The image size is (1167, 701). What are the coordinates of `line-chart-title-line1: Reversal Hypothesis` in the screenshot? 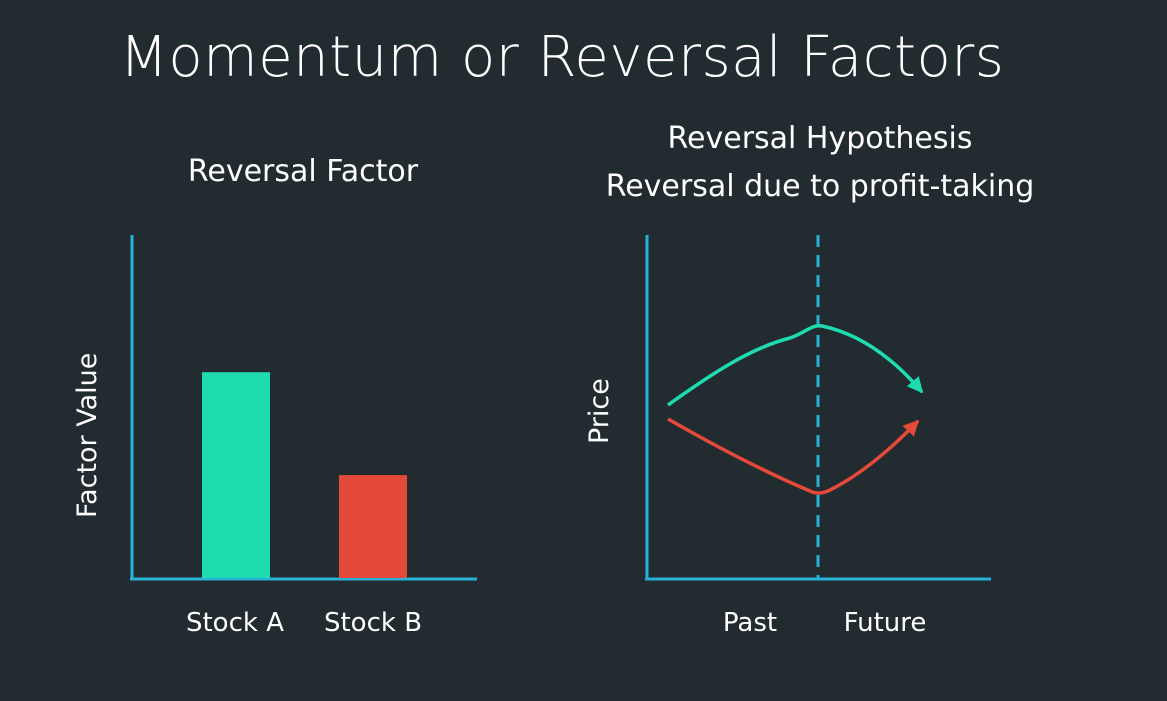 It's located at (820, 138).